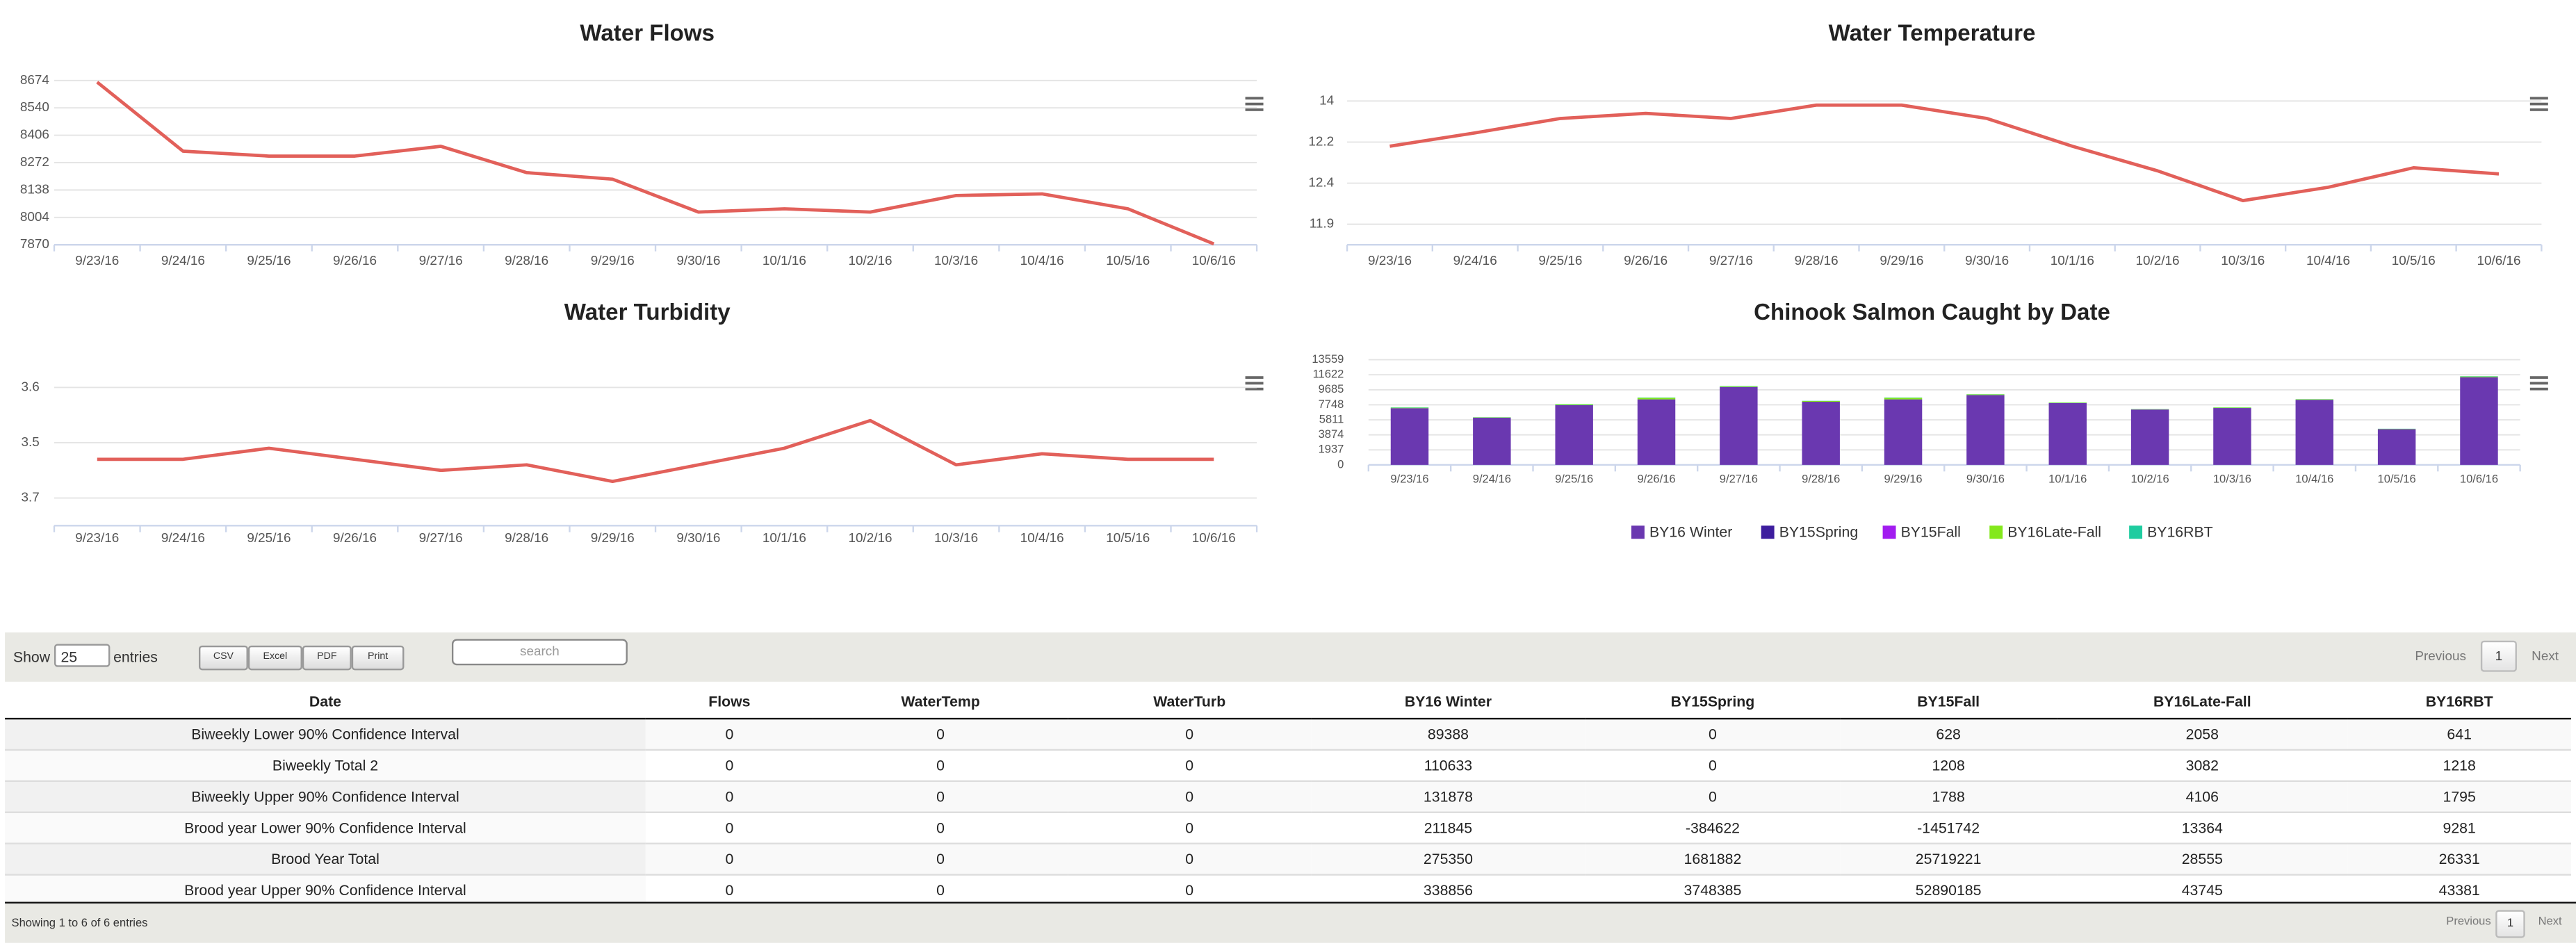 The width and height of the screenshot is (2576, 948). Describe the element at coordinates (729, 702) in the screenshot. I see `column-header: Flows` at that location.